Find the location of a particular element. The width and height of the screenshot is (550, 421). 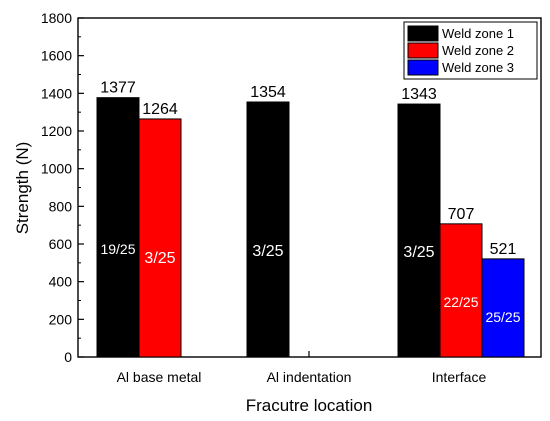

y-axis-label: Strength (N) is located at coordinates (22, 188).